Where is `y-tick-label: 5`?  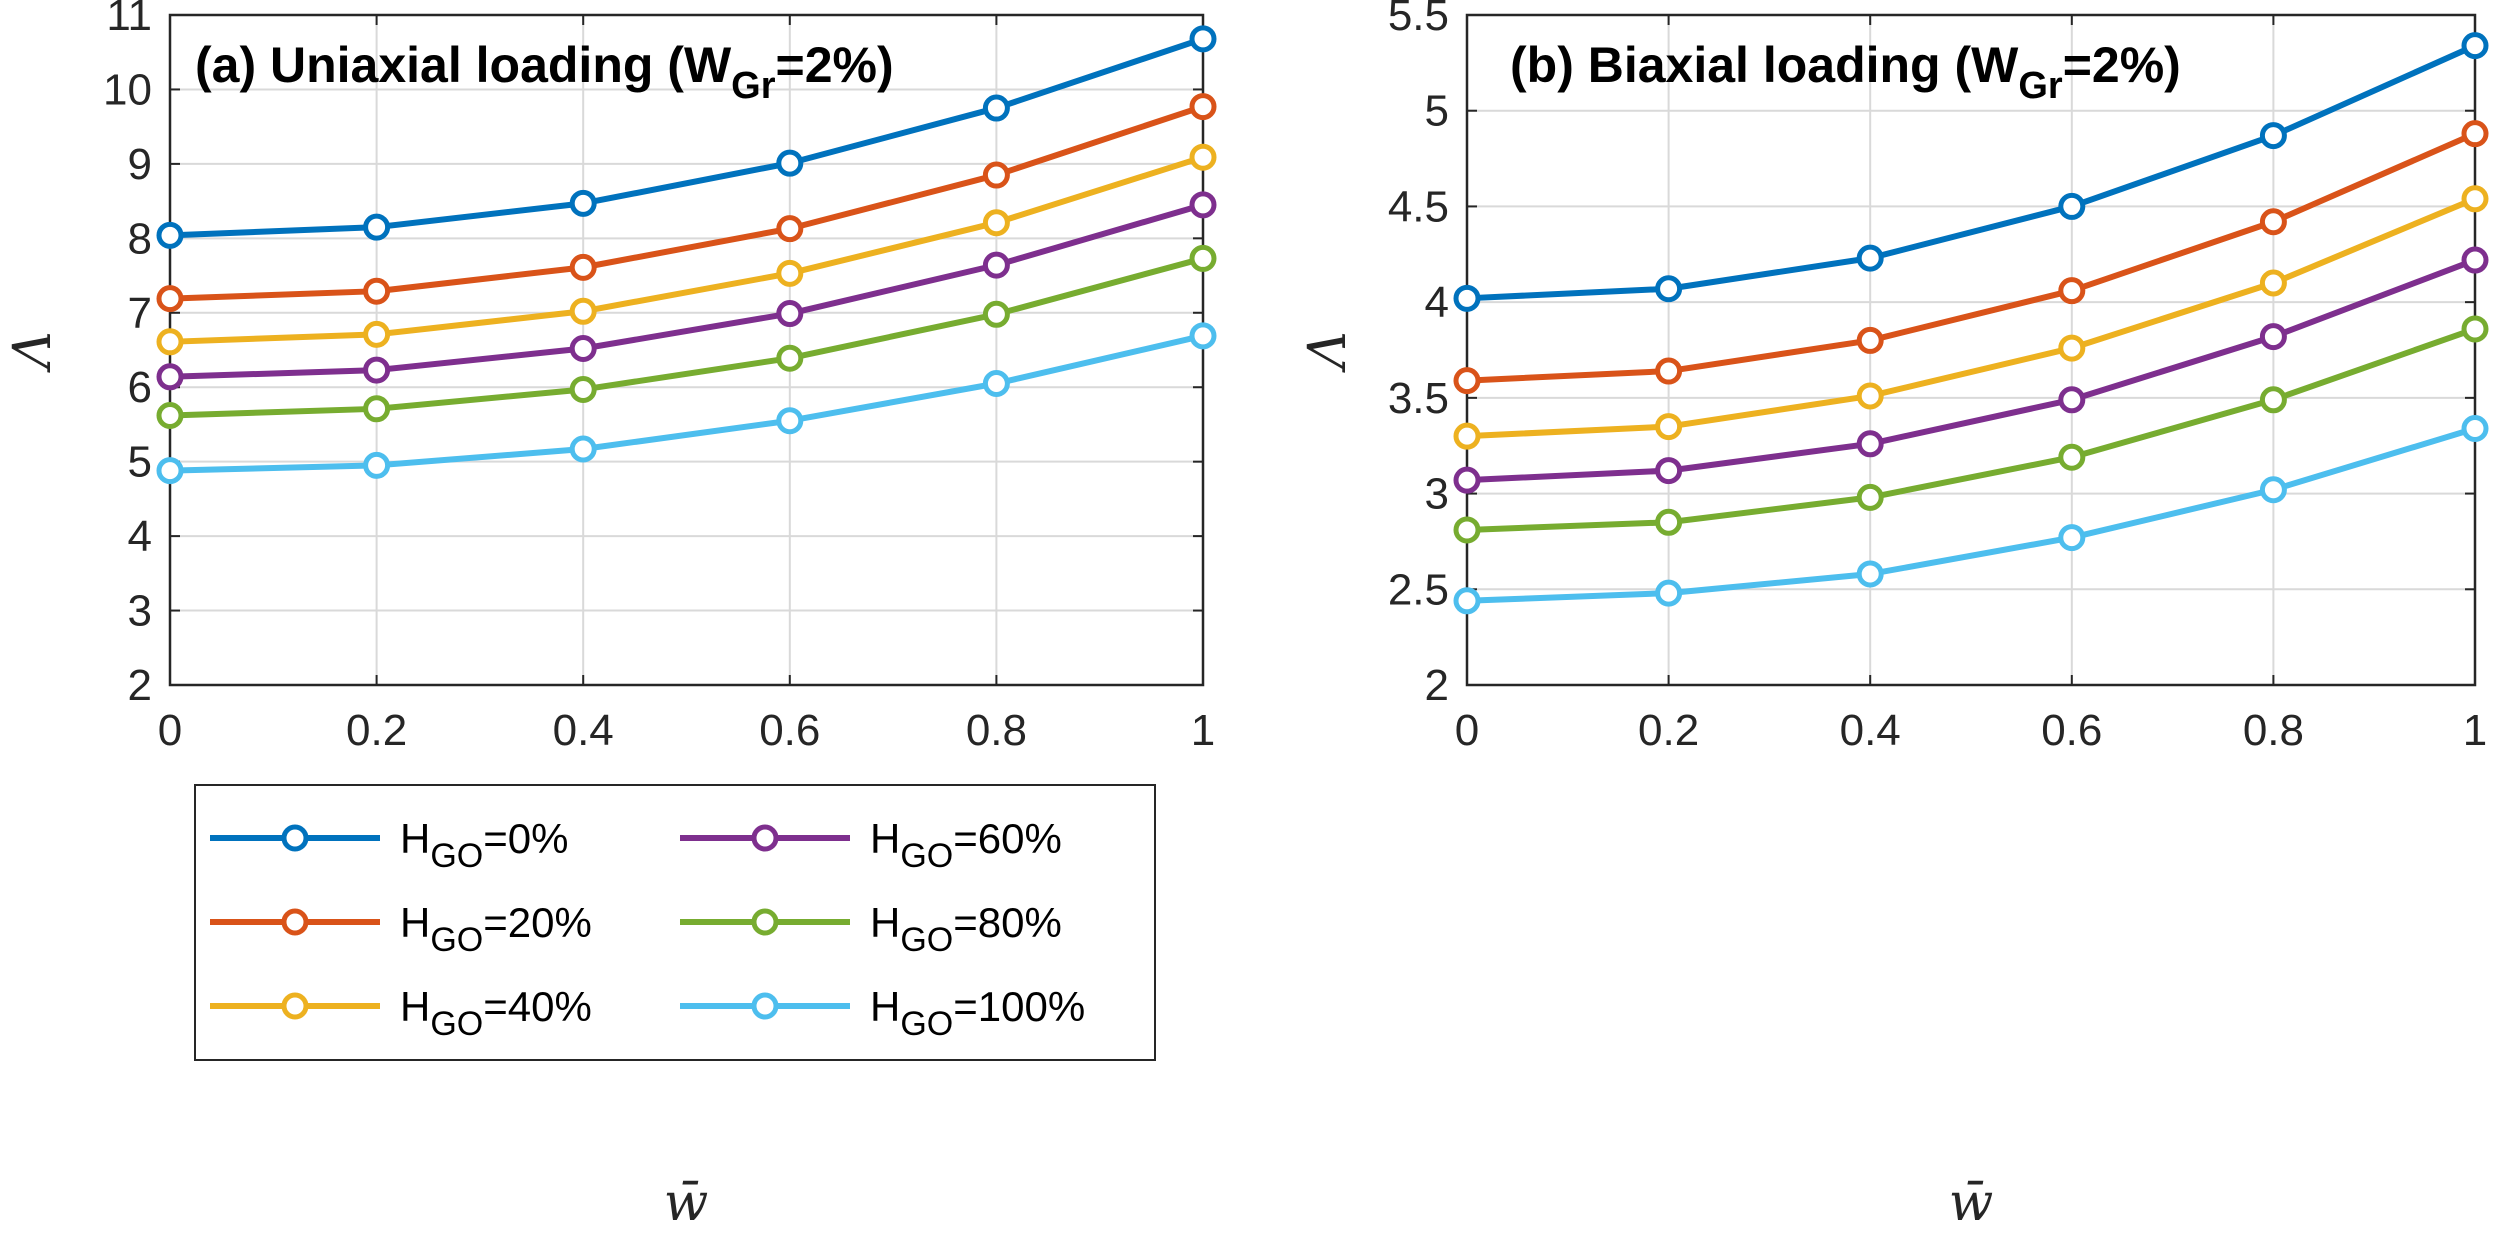 y-tick-label: 5 is located at coordinates (1437, 111).